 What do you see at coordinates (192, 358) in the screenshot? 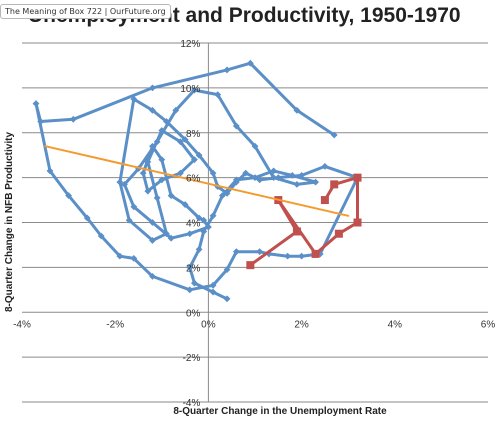
I see `y-tick-label: -2%` at bounding box center [192, 358].